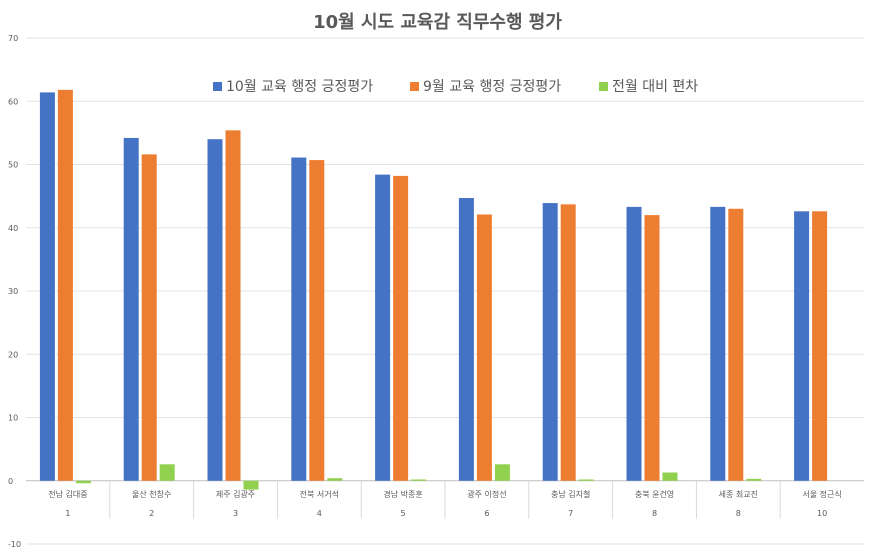  I want to click on x-category-label: 서울 정근식, so click(821, 494).